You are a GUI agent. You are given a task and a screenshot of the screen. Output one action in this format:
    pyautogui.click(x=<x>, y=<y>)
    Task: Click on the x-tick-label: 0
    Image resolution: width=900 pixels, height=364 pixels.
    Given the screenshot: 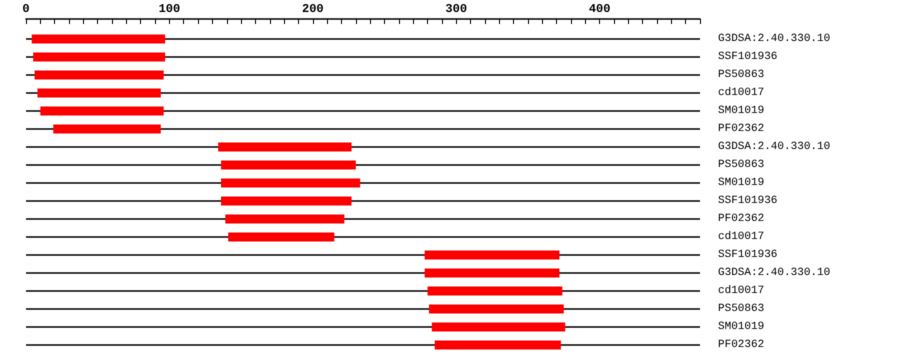 What is the action you would take?
    pyautogui.click(x=26, y=9)
    